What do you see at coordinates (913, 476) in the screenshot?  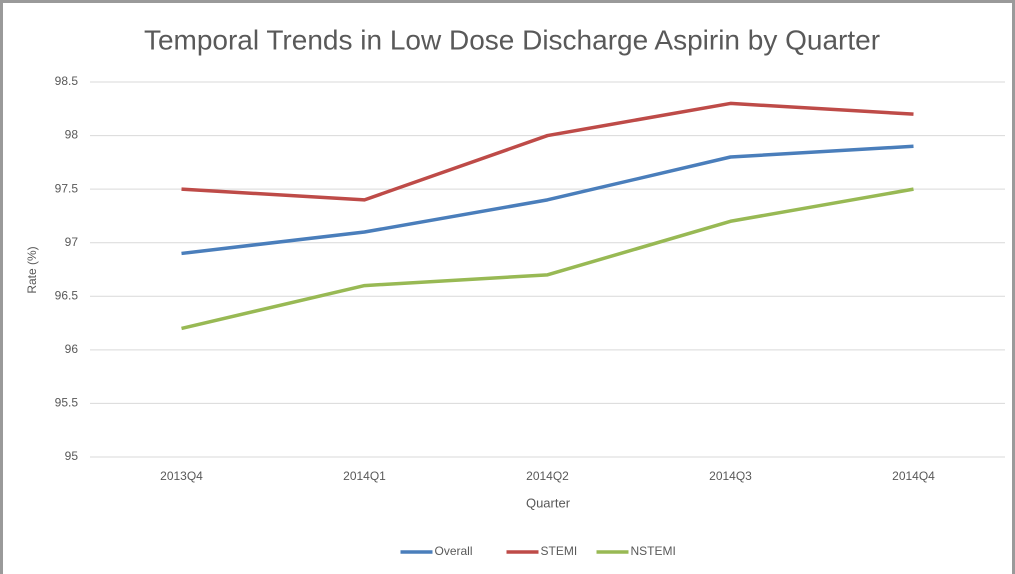 I see `x-tick-label: 2014Q4` at bounding box center [913, 476].